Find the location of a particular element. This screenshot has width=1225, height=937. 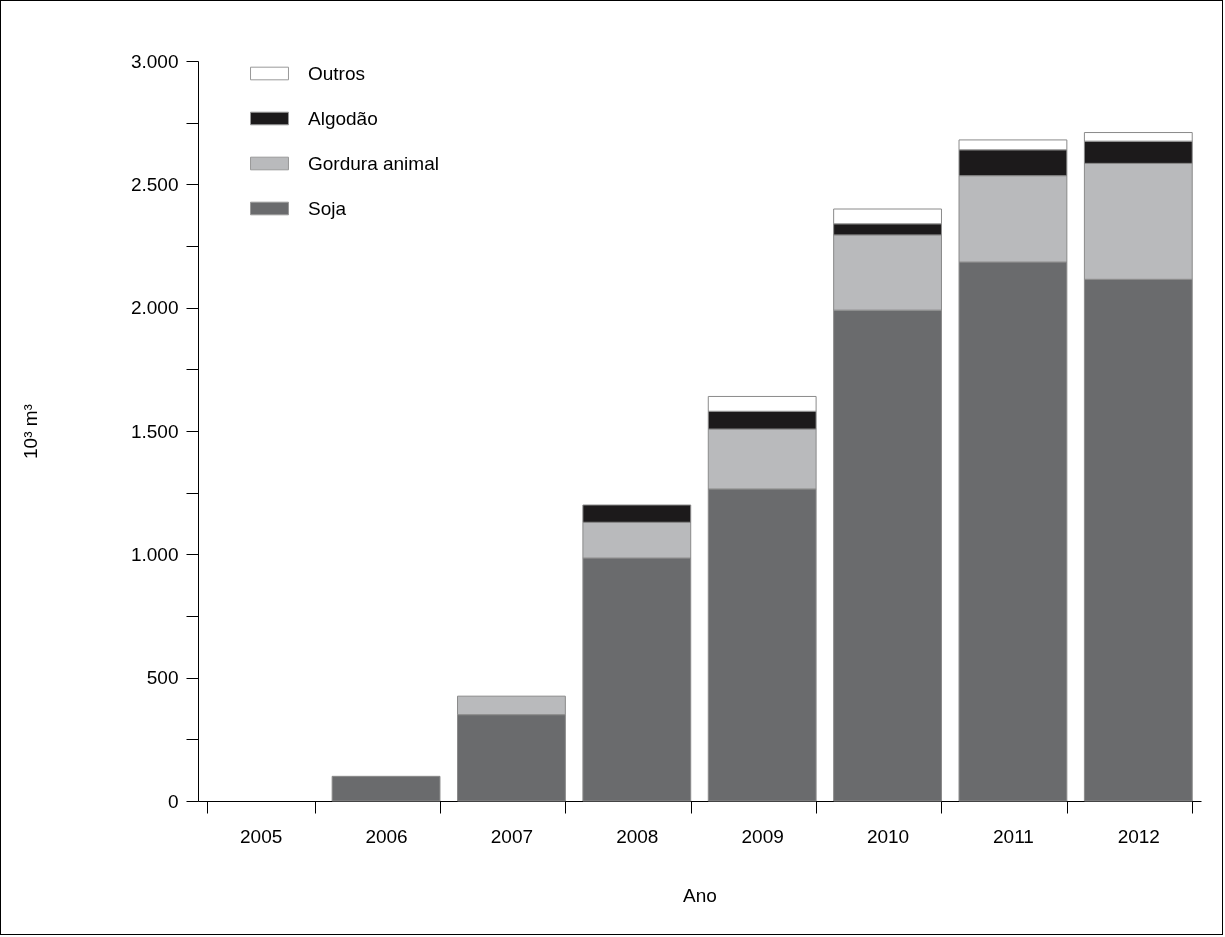

y-tick-label: 2.000 is located at coordinates (154, 308).